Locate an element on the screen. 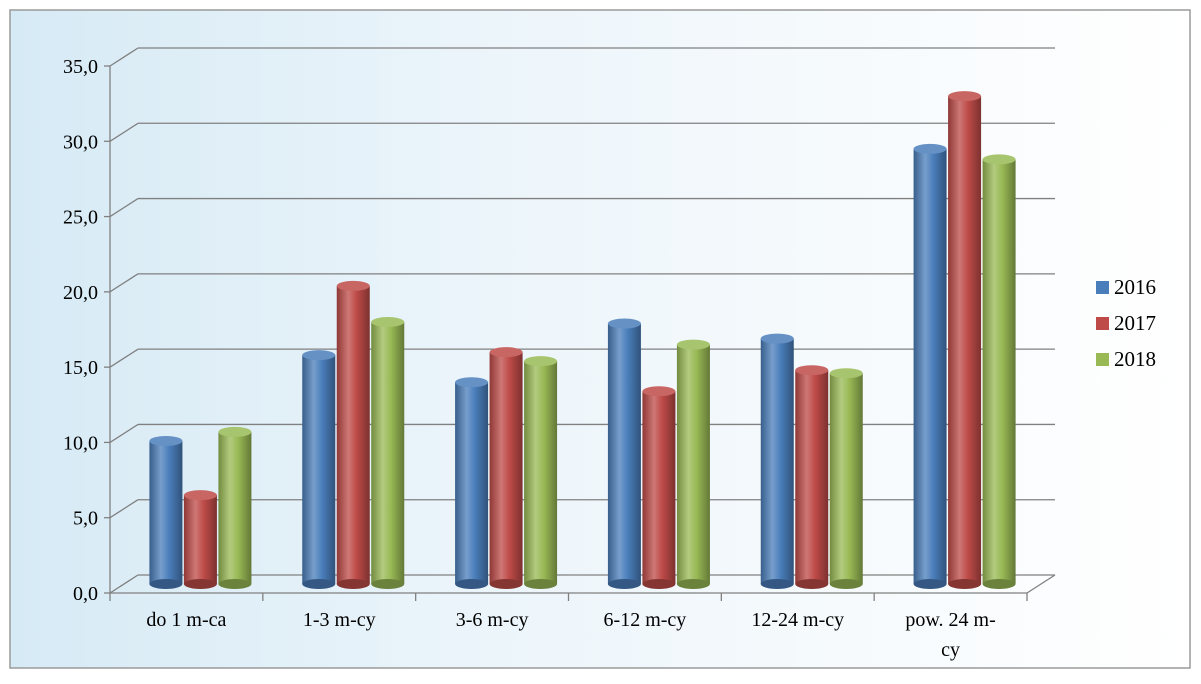 This screenshot has width=1201, height=684. y-tick-label: 0,0 is located at coordinates (85, 594).